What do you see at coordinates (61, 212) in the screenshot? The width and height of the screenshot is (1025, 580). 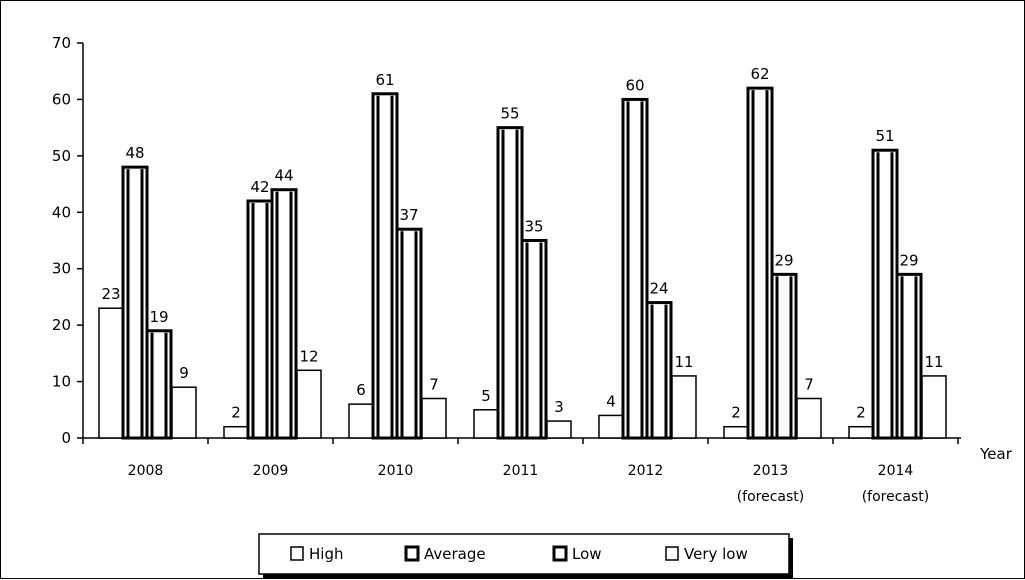 I see `y-tick-label: 40` at bounding box center [61, 212].